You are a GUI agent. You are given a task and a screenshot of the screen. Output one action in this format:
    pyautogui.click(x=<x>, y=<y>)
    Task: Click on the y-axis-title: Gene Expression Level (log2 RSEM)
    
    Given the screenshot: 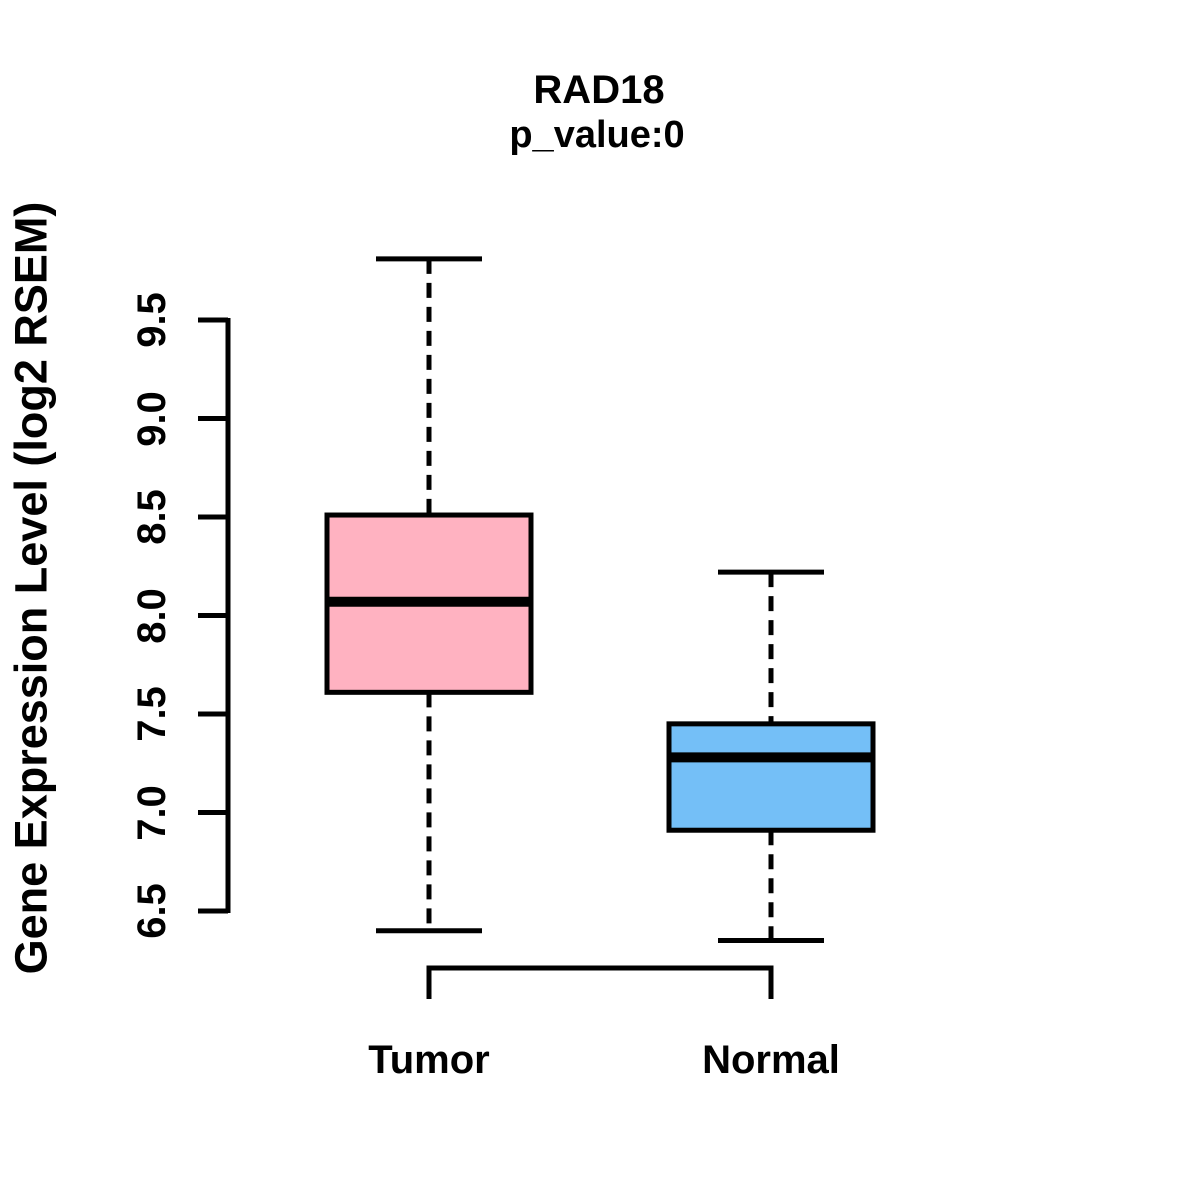 What is the action you would take?
    pyautogui.click(x=31, y=588)
    